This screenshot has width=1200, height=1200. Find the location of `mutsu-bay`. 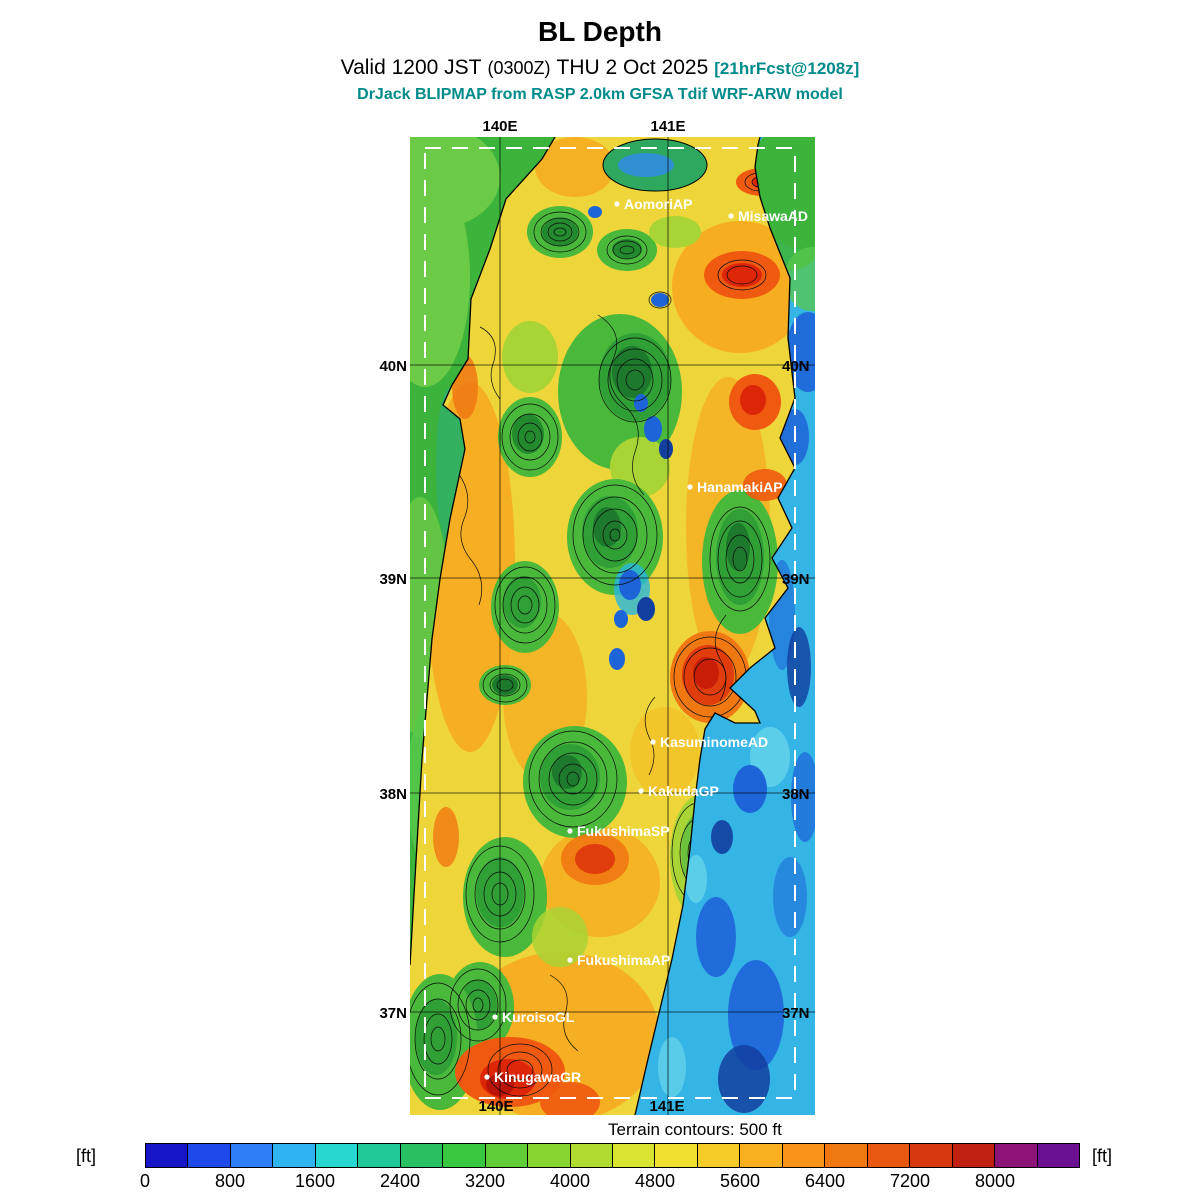

mutsu-bay is located at coordinates (655, 165).